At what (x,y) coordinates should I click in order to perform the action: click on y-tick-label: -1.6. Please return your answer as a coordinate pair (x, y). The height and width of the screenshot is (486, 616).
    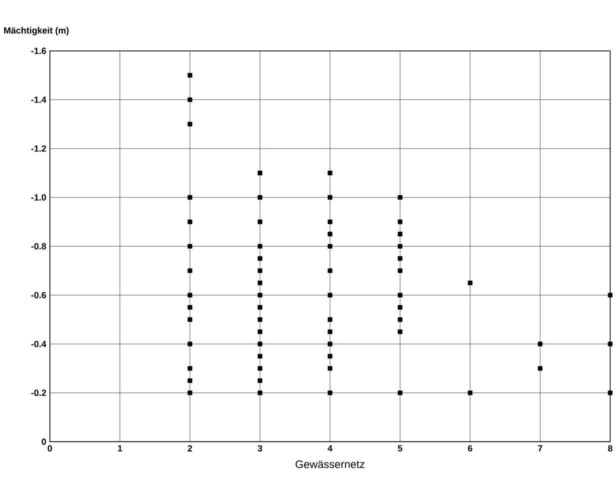
    Looking at the image, I should click on (38, 51).